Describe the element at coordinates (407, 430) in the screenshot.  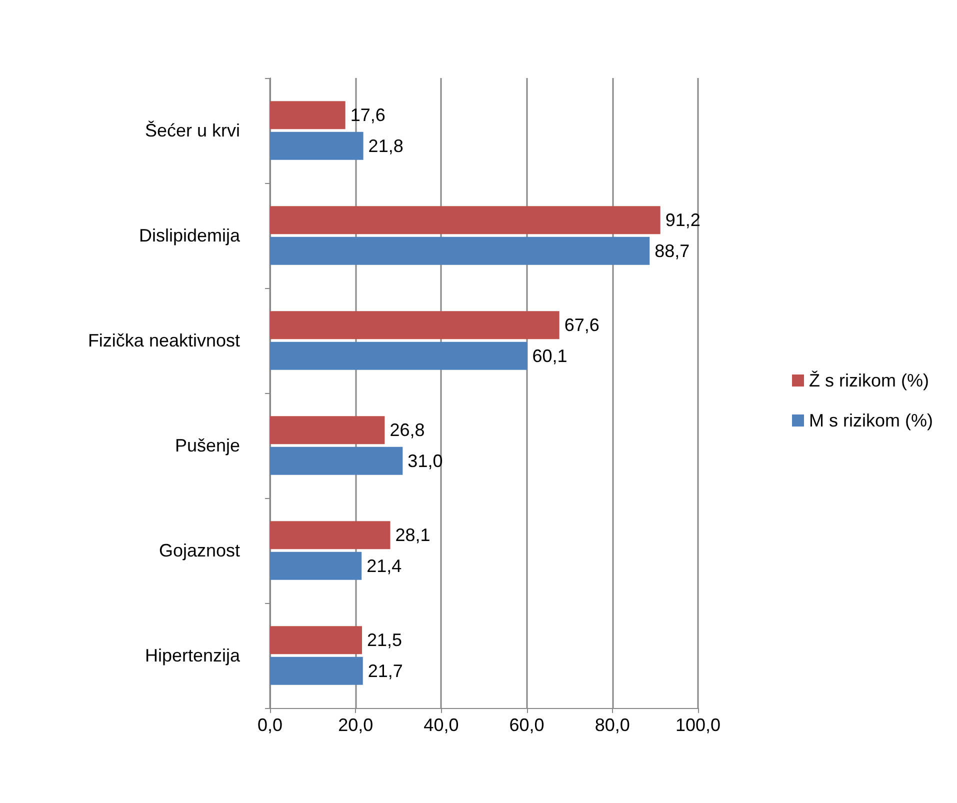
I see `data-label: 26,8` at that location.